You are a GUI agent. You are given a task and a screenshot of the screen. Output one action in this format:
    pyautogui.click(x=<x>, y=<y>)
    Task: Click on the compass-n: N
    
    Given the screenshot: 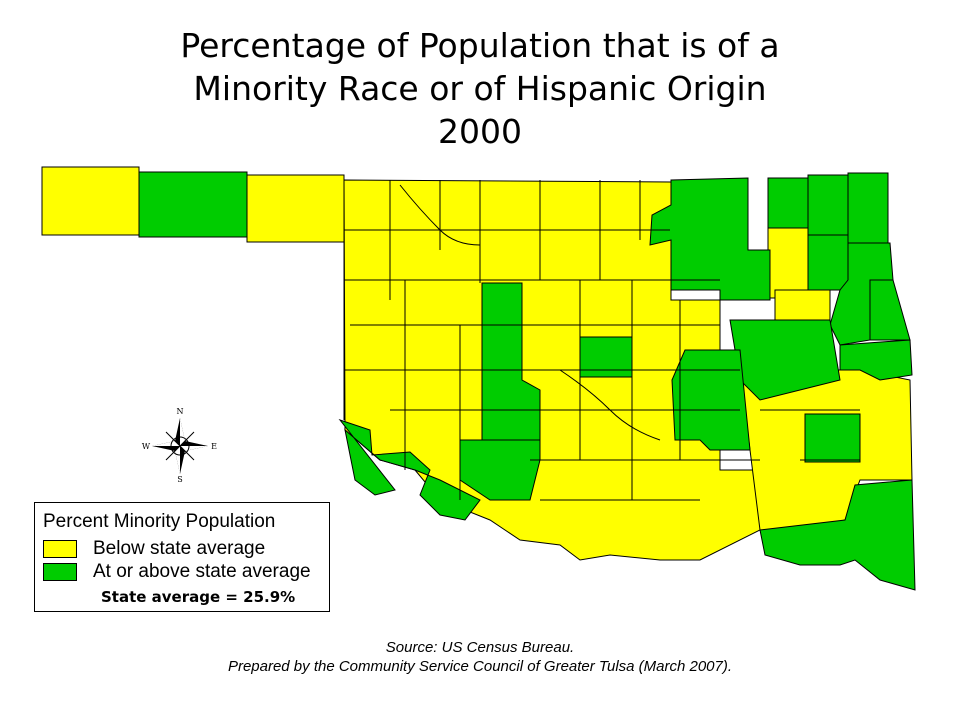 What is the action you would take?
    pyautogui.click(x=180, y=411)
    